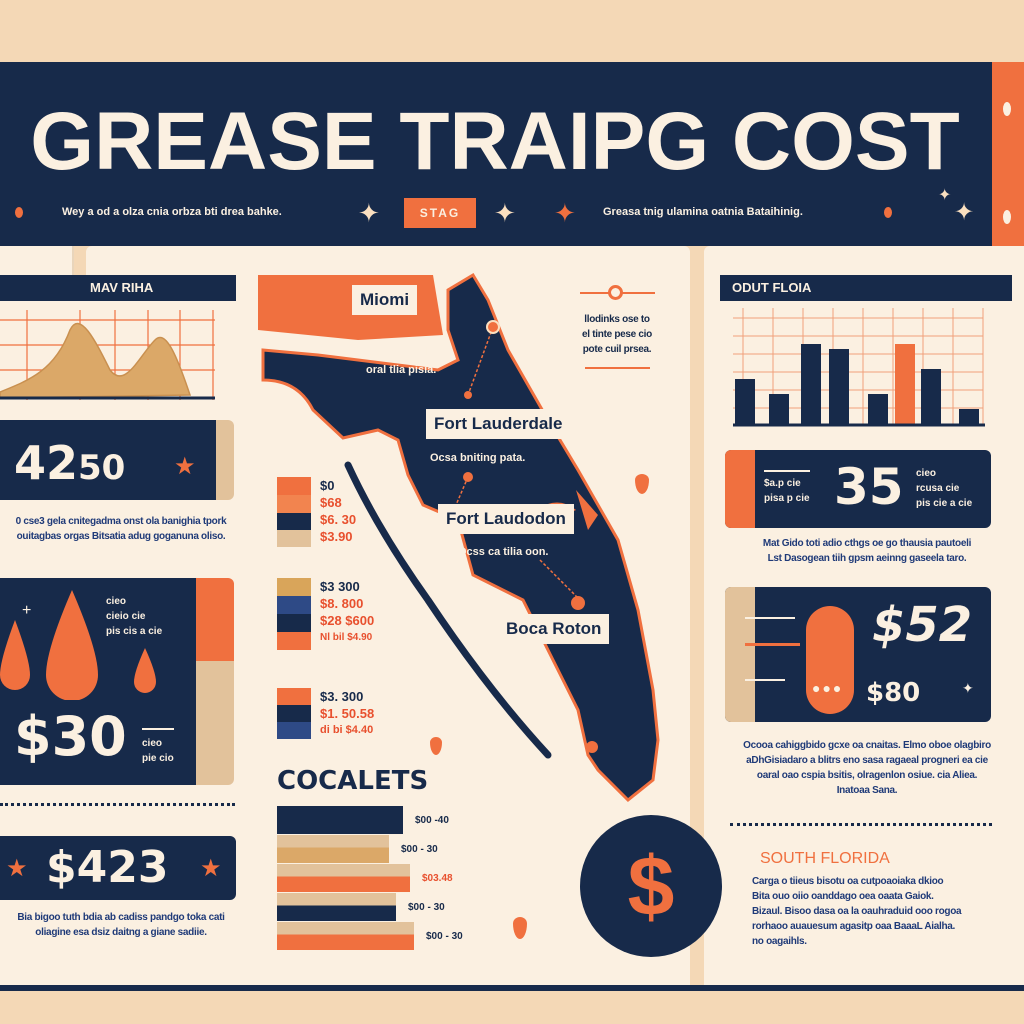 This screenshot has width=1024, height=1024. I want to click on cost-bar-row: $00 -40, so click(422, 820).